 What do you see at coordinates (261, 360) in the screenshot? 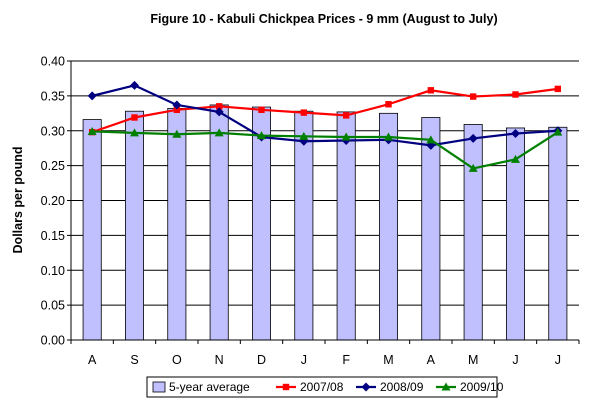
I see `x-tick-label: D` at bounding box center [261, 360].